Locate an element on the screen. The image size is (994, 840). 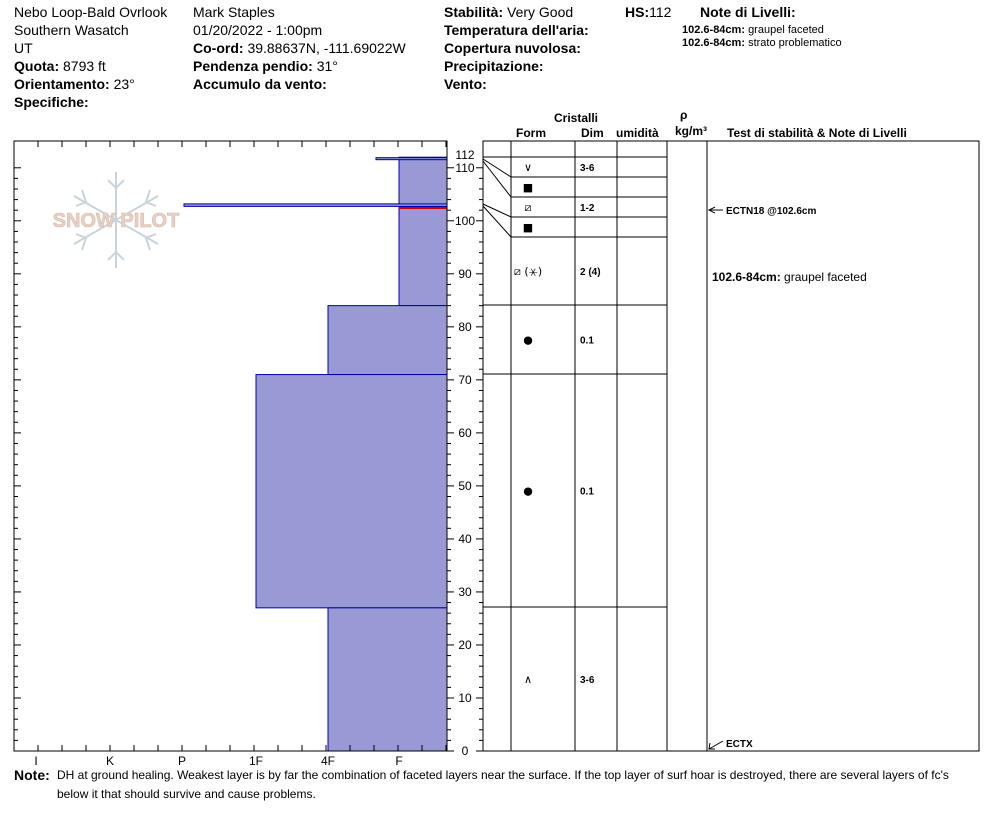
crystal-size: 2 (4) is located at coordinates (590, 272).